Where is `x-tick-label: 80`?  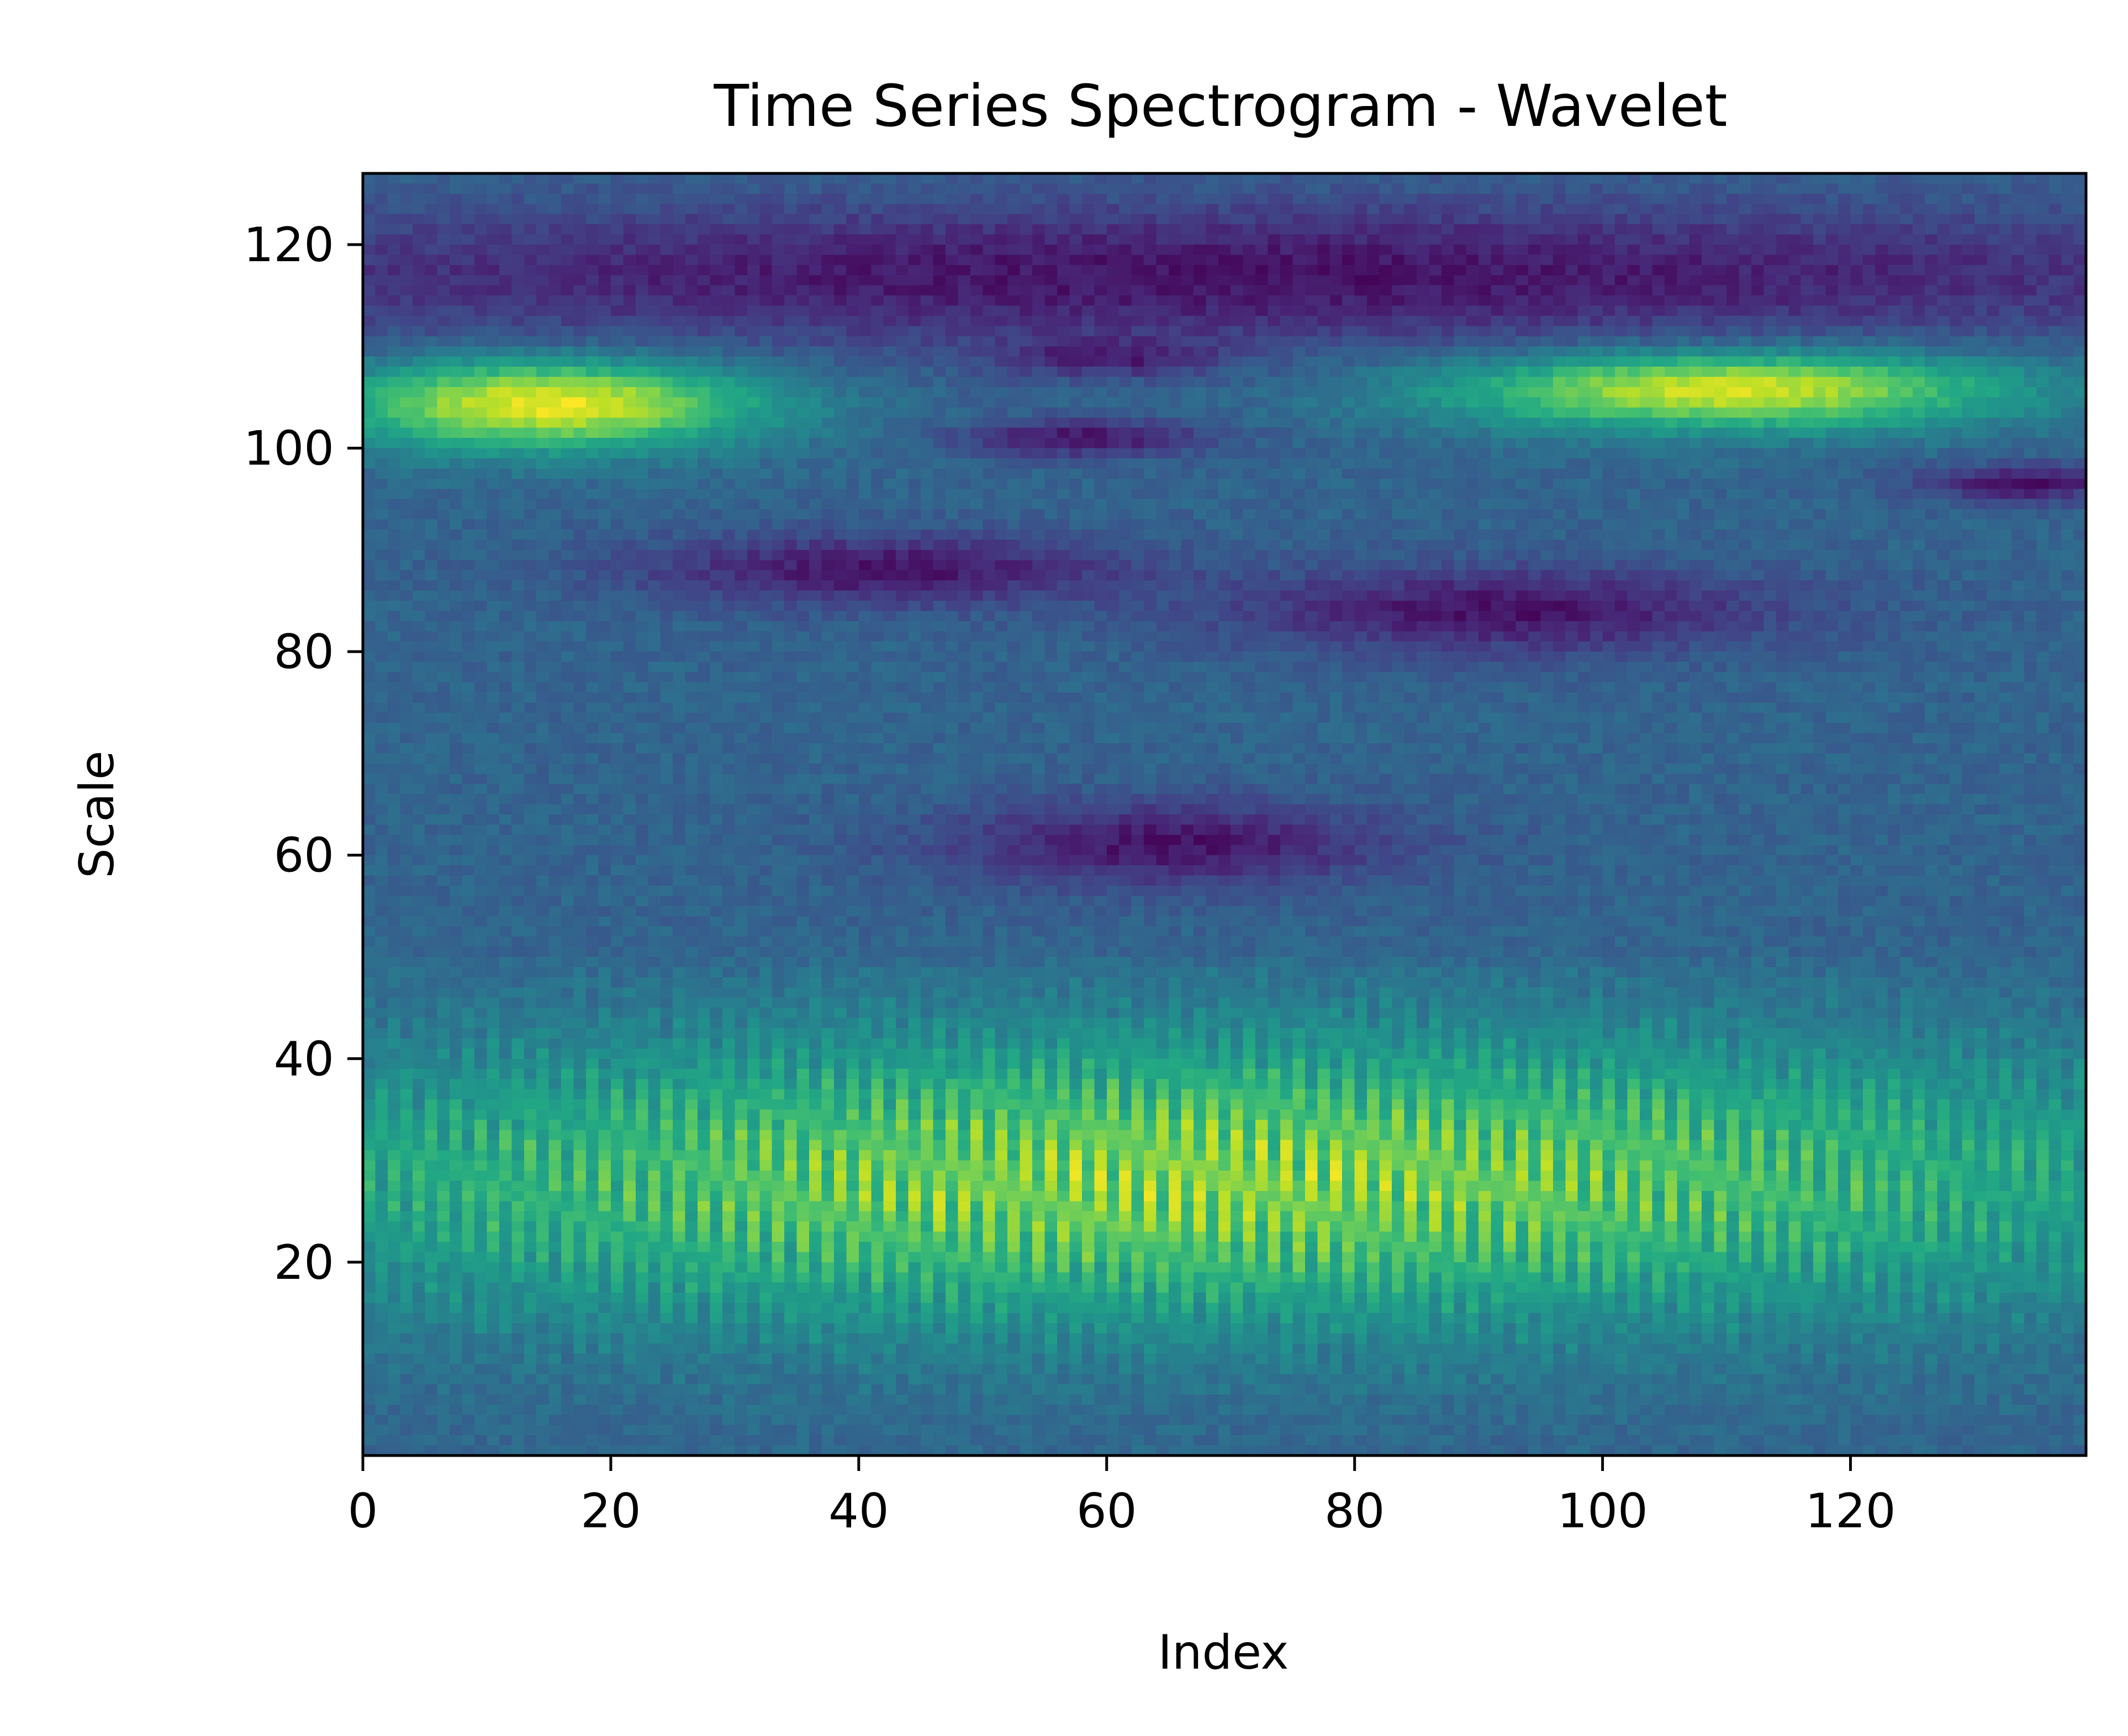 x-tick-label: 80 is located at coordinates (1354, 1511).